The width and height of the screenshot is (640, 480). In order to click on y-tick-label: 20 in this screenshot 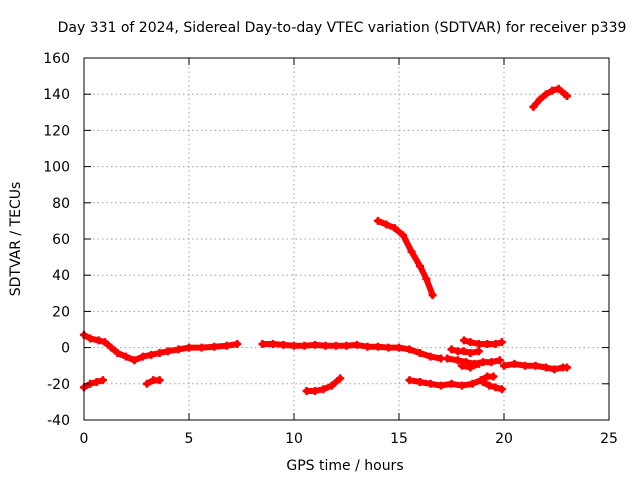, I will do `click(61, 312)`.